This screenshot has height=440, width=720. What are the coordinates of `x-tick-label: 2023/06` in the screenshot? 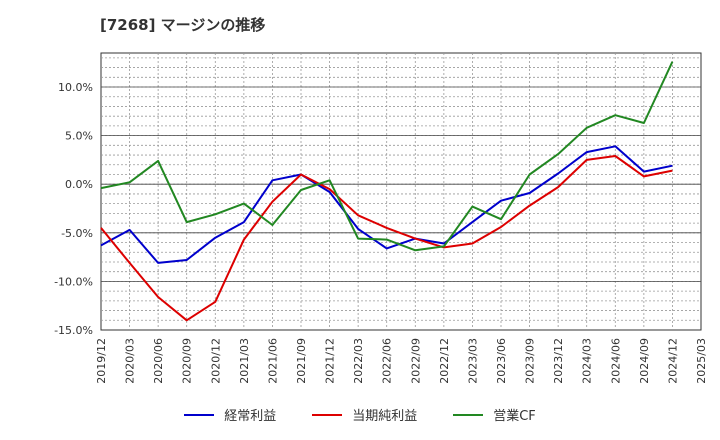 It's located at (501, 361).